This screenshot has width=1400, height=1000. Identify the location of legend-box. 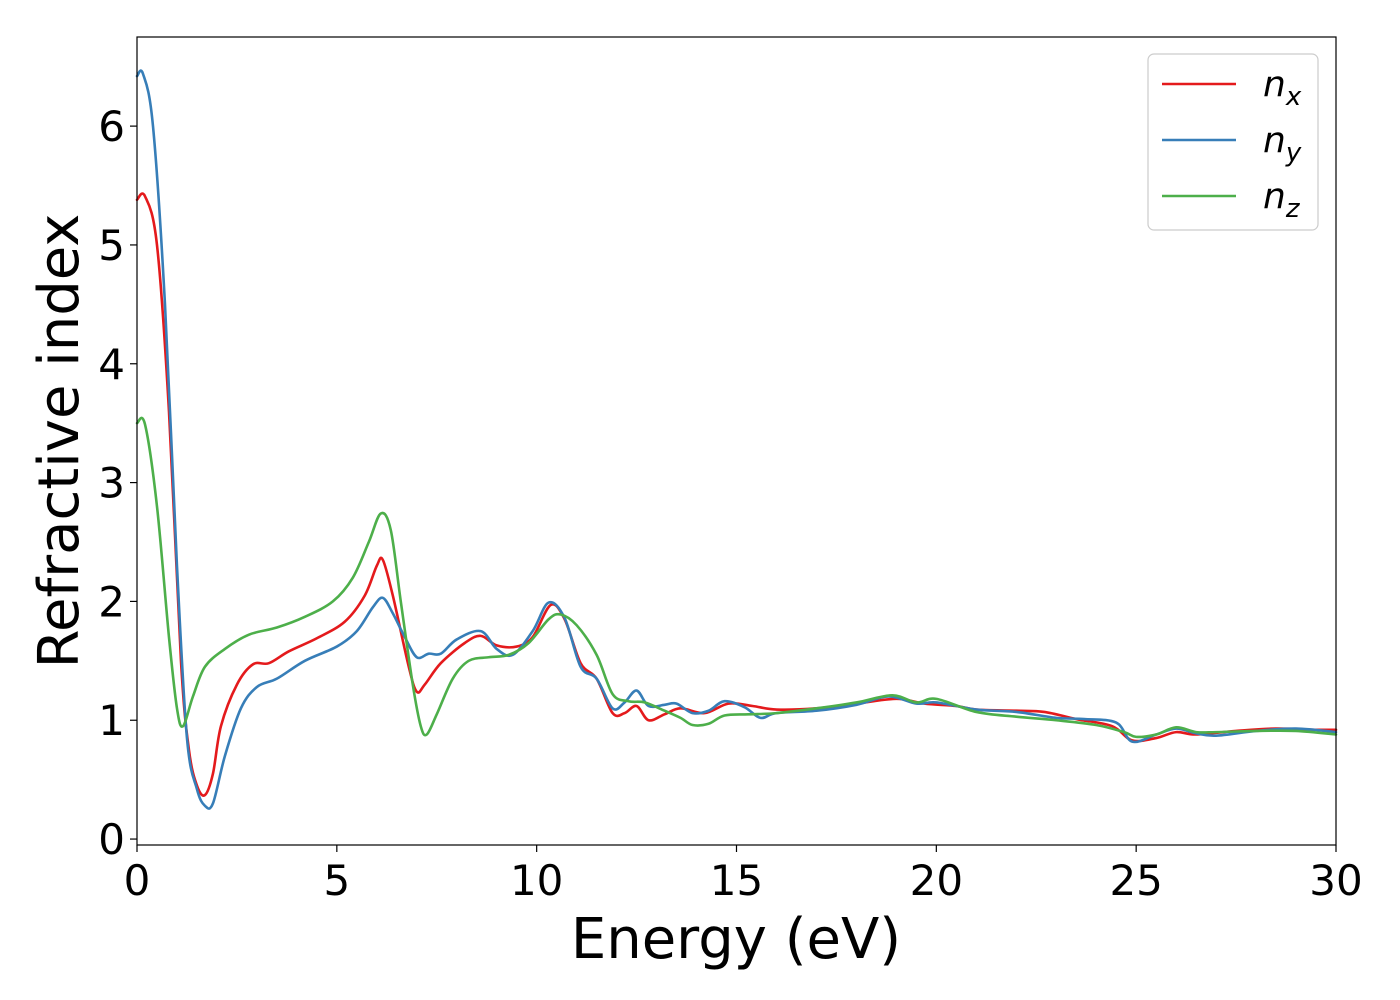
(1233, 142).